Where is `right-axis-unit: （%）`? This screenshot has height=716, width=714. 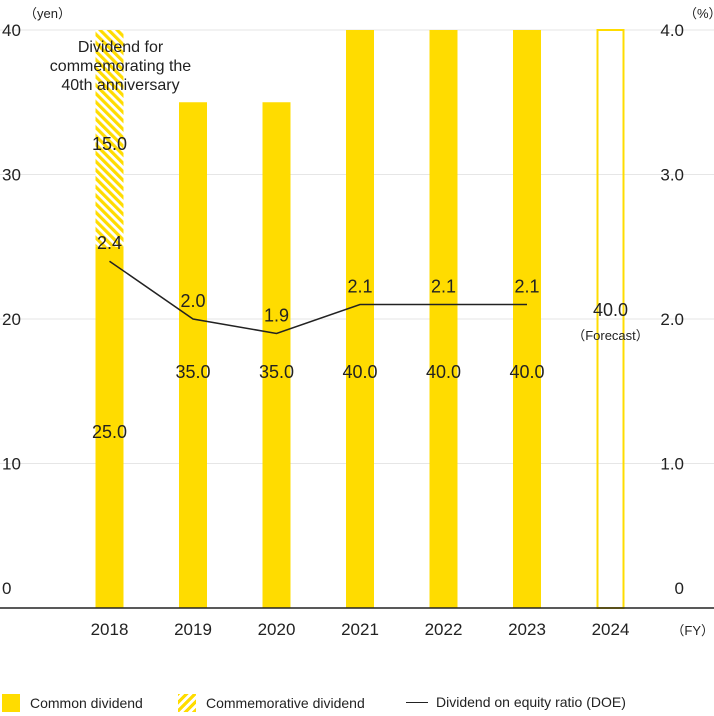
right-axis-unit: （%） is located at coordinates (699, 13).